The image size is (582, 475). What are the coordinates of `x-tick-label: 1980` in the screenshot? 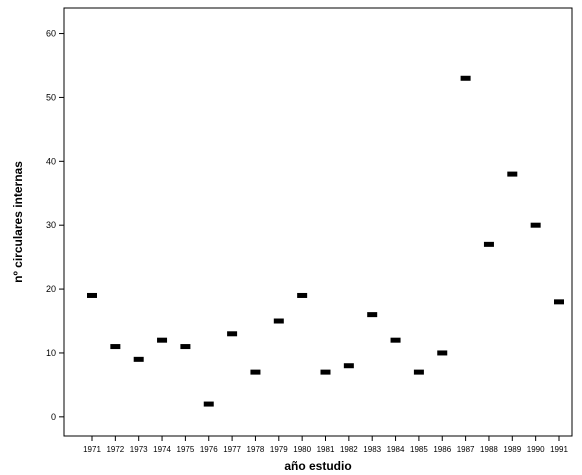 It's located at (302, 449).